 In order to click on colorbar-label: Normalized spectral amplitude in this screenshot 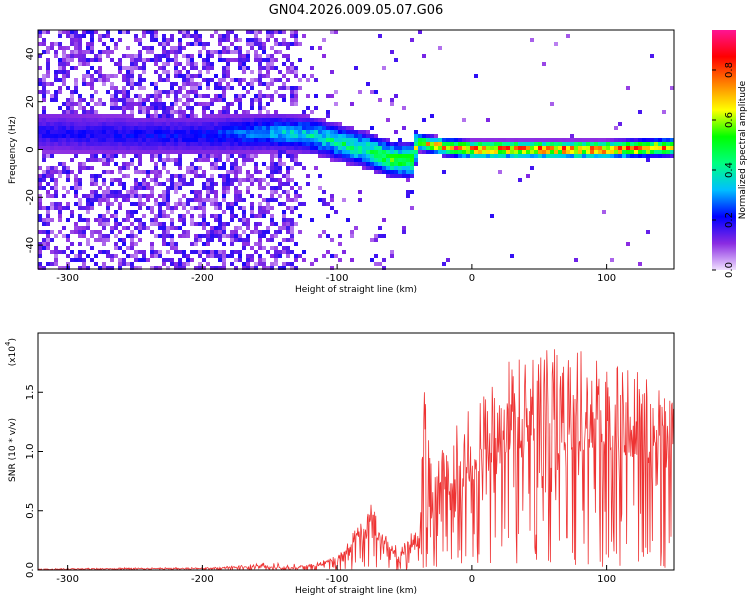, I will do `click(743, 149)`.